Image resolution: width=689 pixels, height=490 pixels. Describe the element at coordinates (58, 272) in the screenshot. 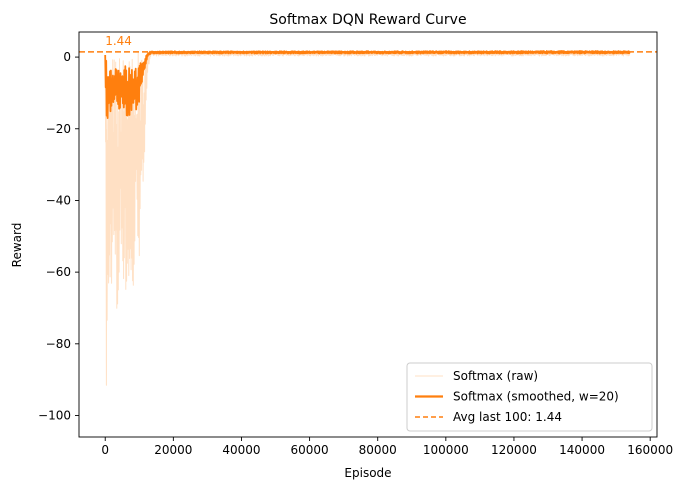

I see `y-tick-label: −60` at that location.